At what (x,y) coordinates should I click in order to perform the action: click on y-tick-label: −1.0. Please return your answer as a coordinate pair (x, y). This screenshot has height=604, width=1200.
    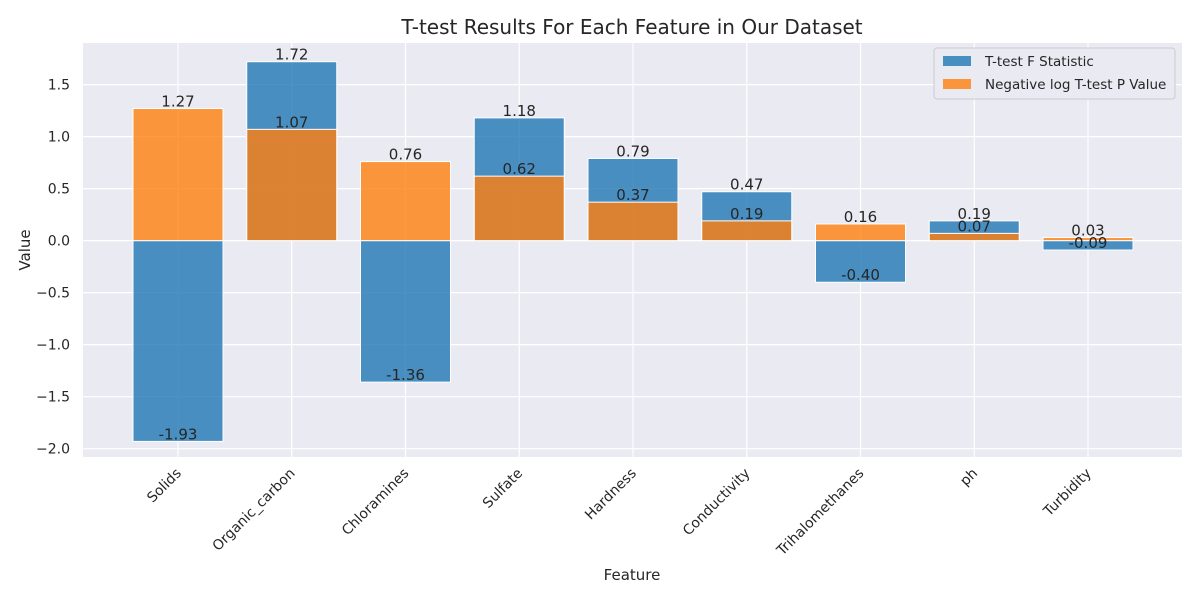
    Looking at the image, I should click on (53, 346).